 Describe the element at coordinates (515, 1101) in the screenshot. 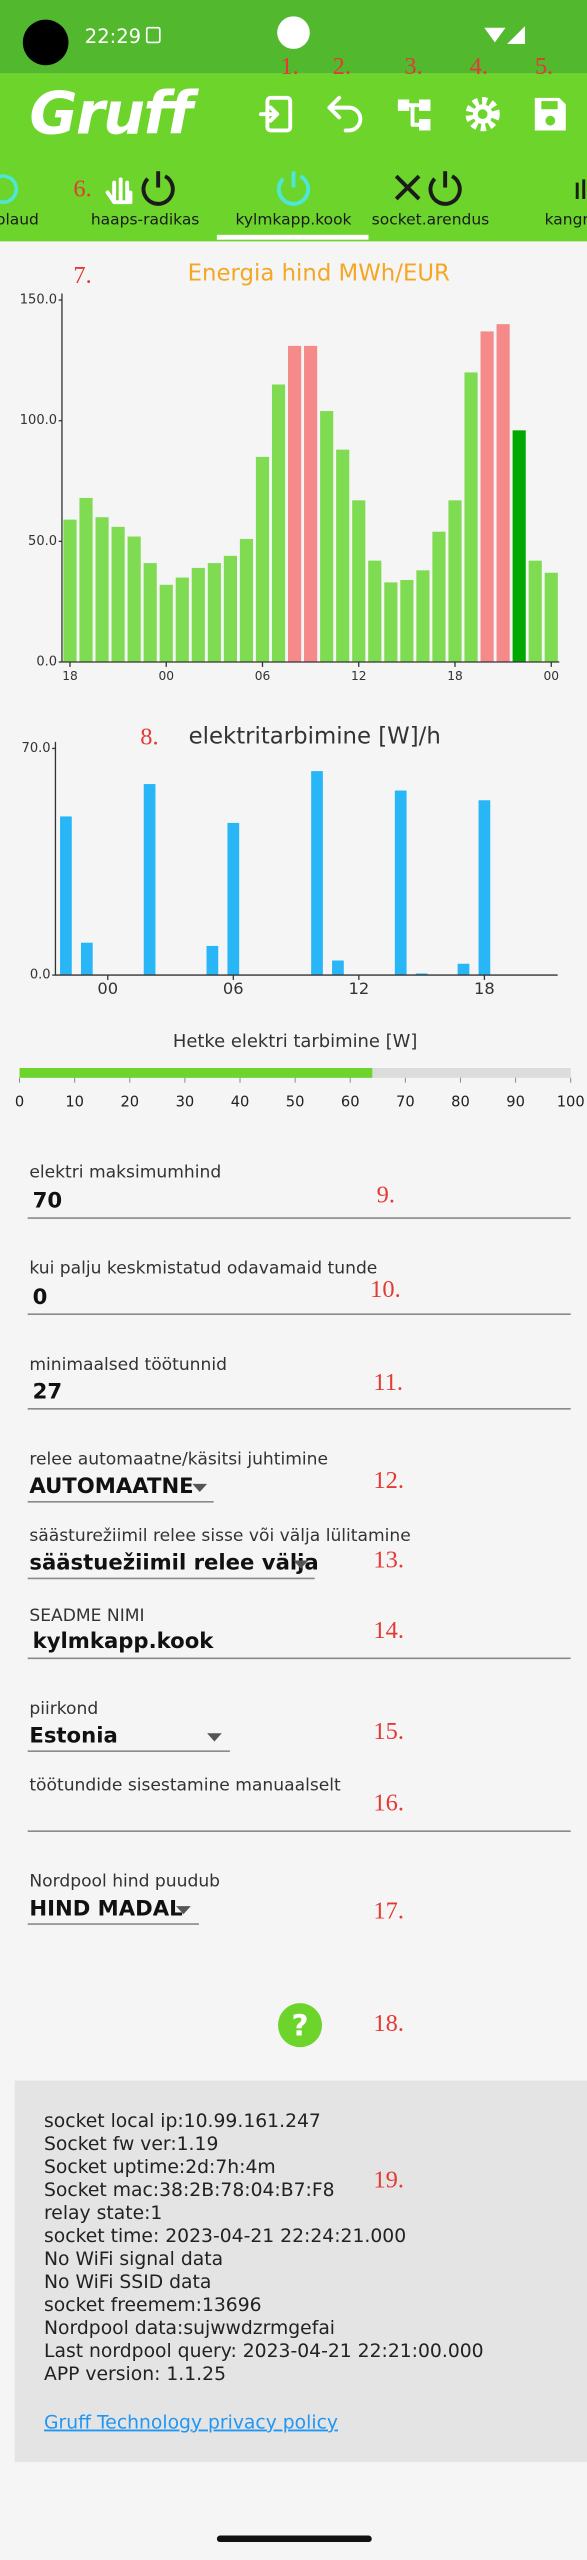

I see `x-tick-label: 90` at that location.